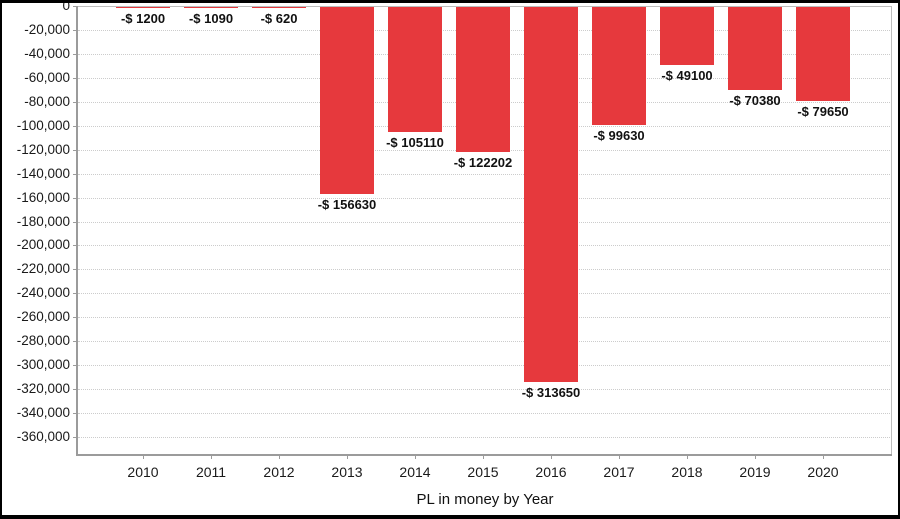  I want to click on y-tick-label: -60,000, so click(47, 77).